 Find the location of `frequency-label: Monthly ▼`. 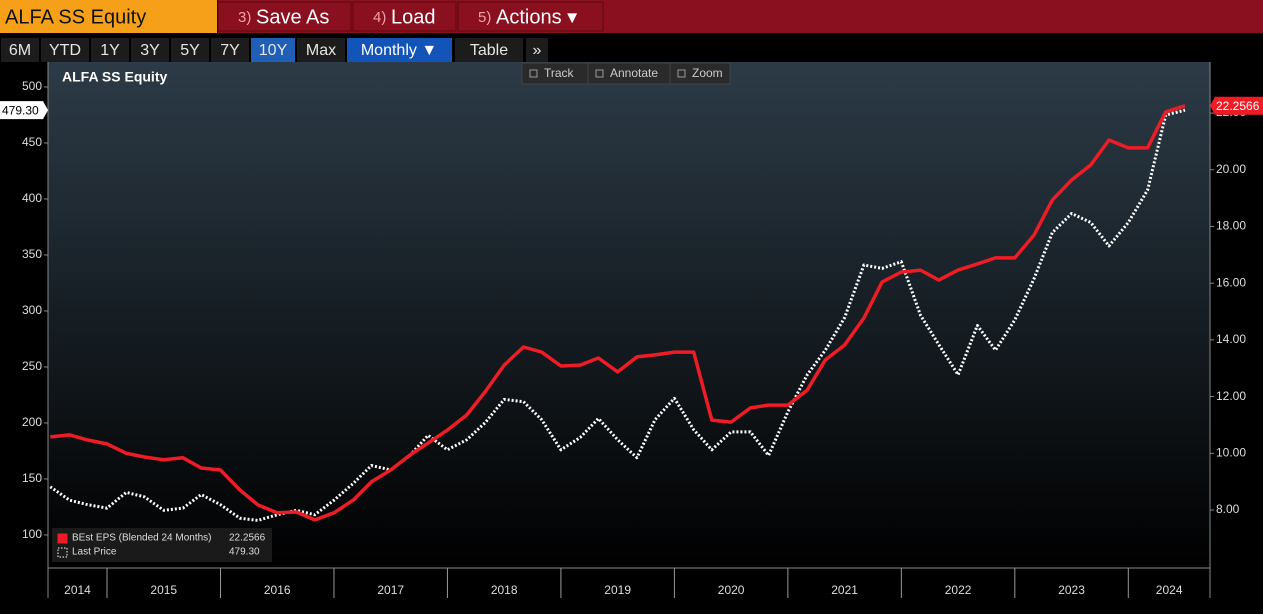

frequency-label: Monthly ▼ is located at coordinates (399, 50).